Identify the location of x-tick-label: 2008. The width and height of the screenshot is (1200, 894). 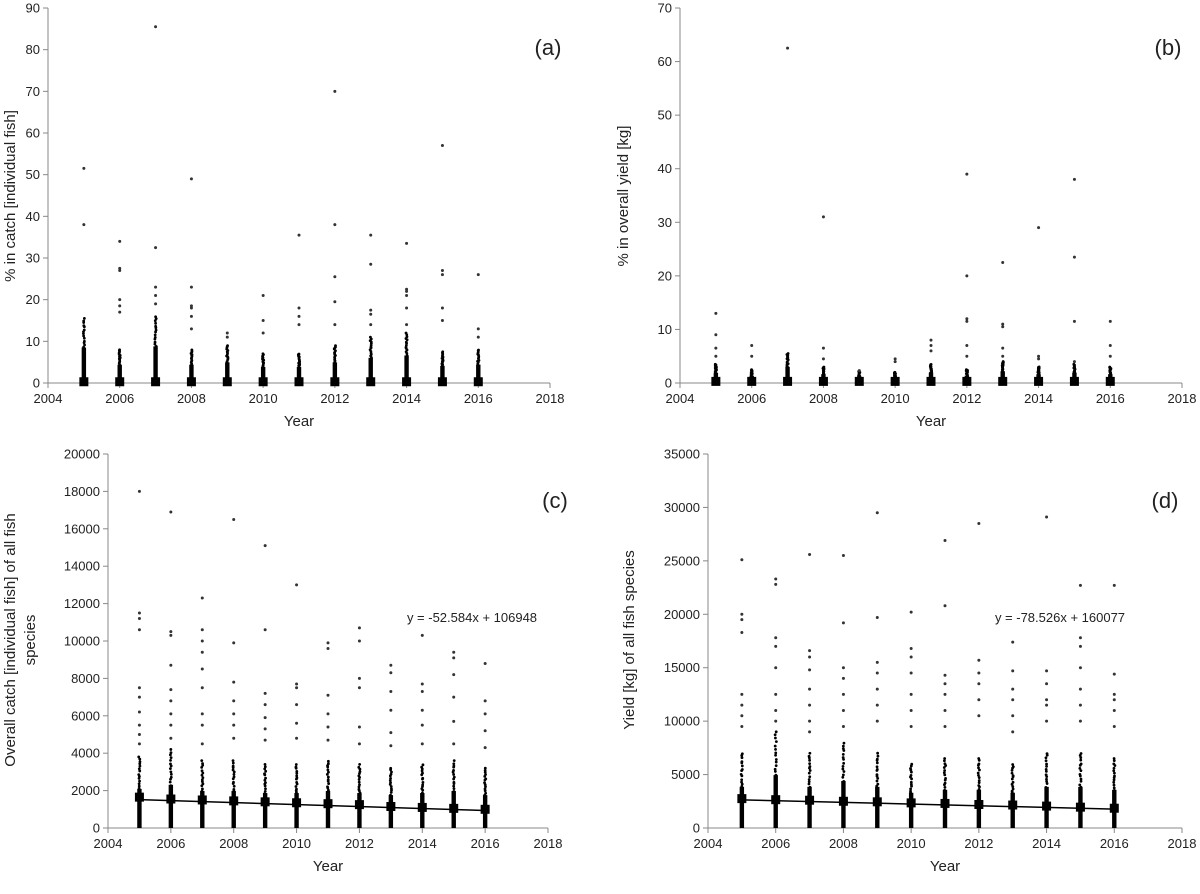
(843, 843).